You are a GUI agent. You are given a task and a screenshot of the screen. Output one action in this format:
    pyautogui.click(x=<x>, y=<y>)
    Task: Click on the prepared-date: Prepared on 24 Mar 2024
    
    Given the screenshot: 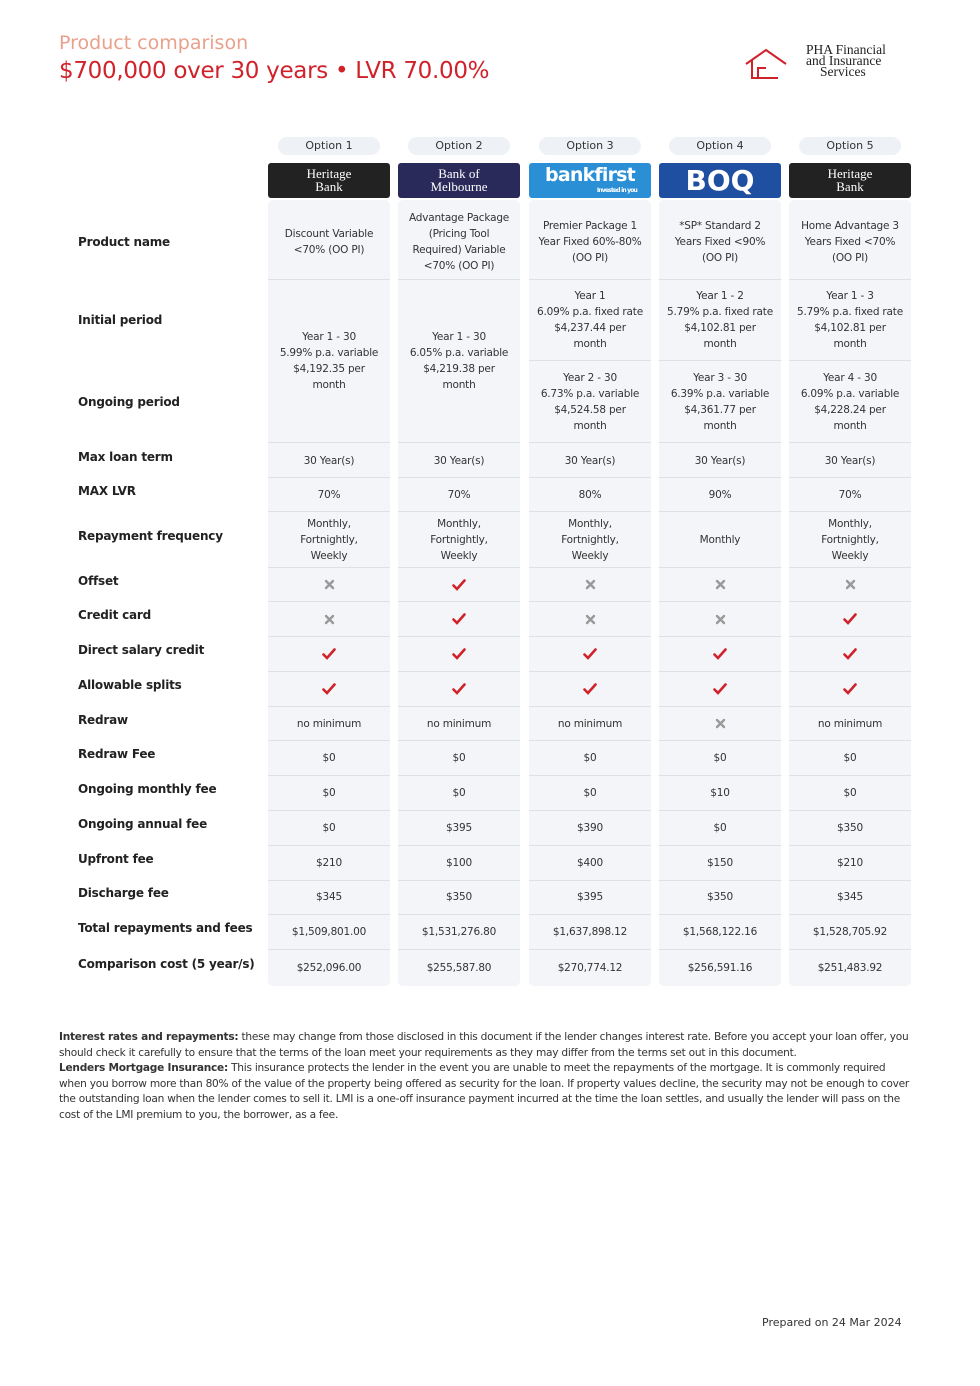 What is the action you would take?
    pyautogui.click(x=832, y=1322)
    